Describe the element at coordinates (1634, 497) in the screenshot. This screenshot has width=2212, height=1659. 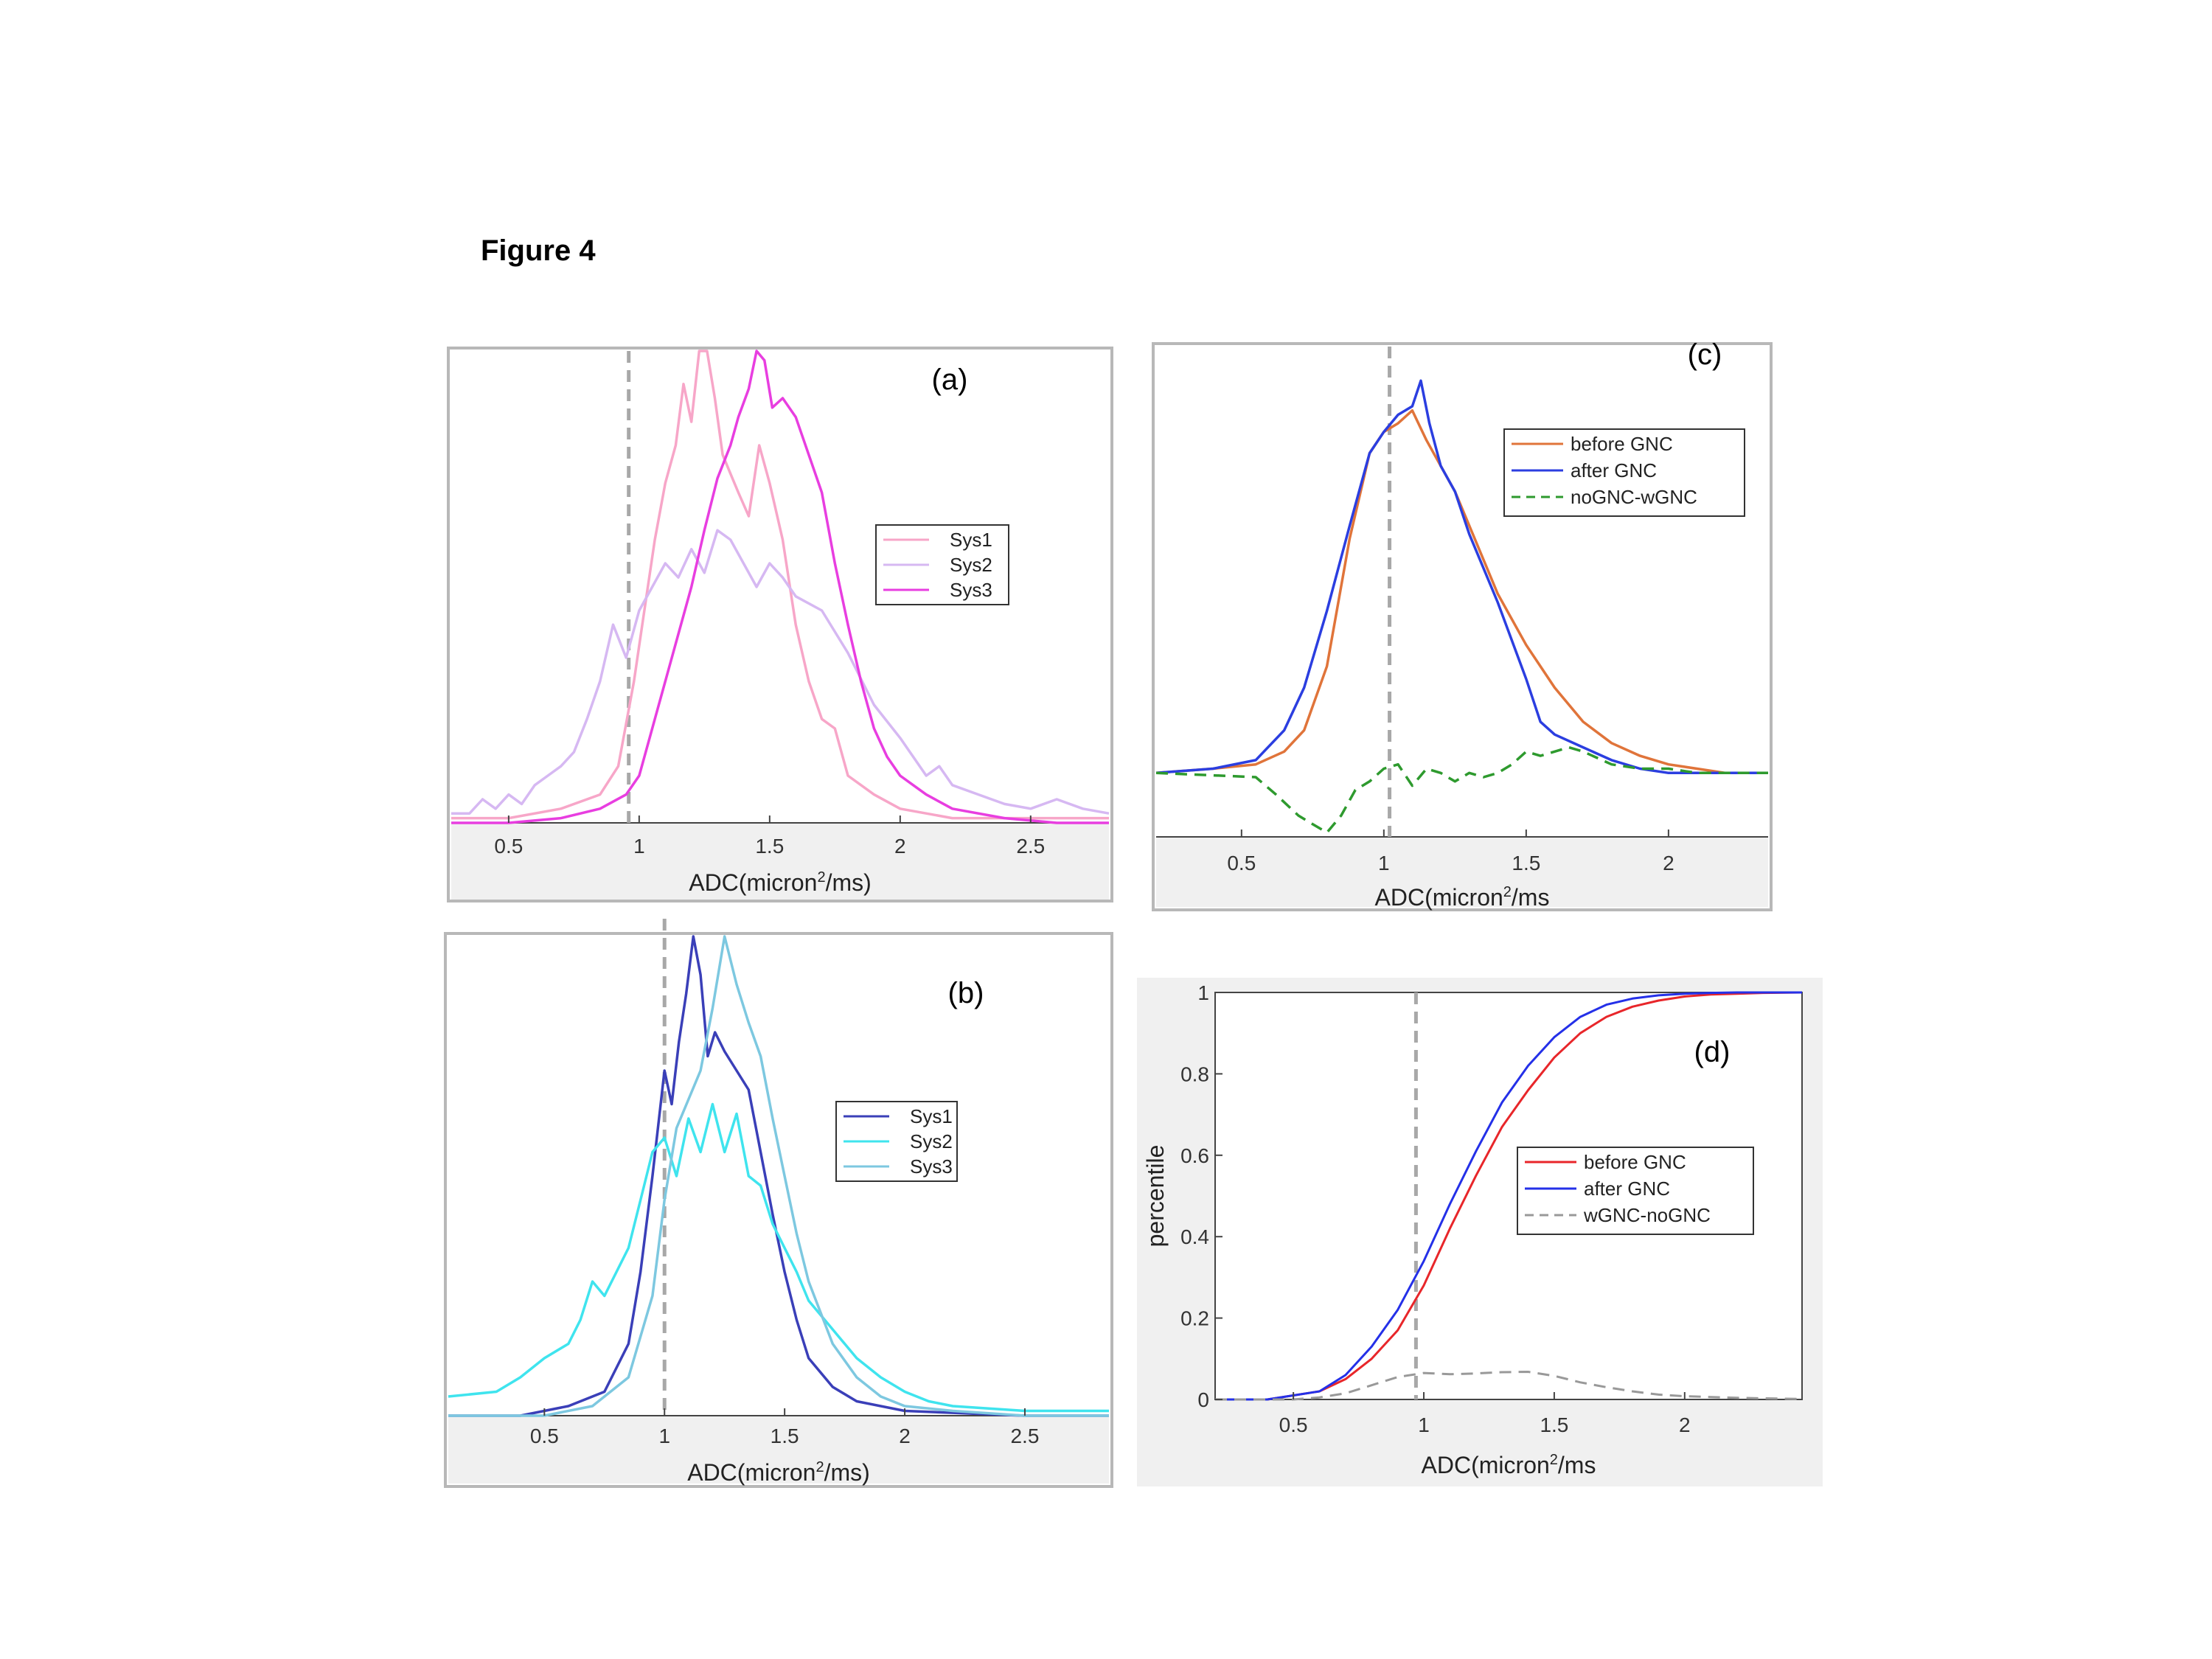
I see `legend-entry: noGNC-wGNC` at that location.